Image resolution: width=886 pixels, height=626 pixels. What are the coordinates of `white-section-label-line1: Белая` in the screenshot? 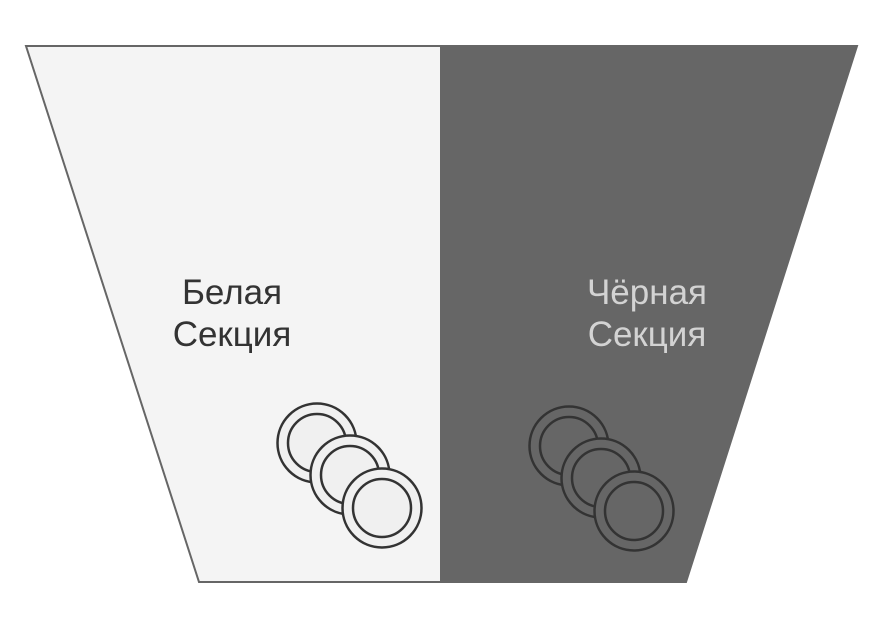 It's located at (232, 292).